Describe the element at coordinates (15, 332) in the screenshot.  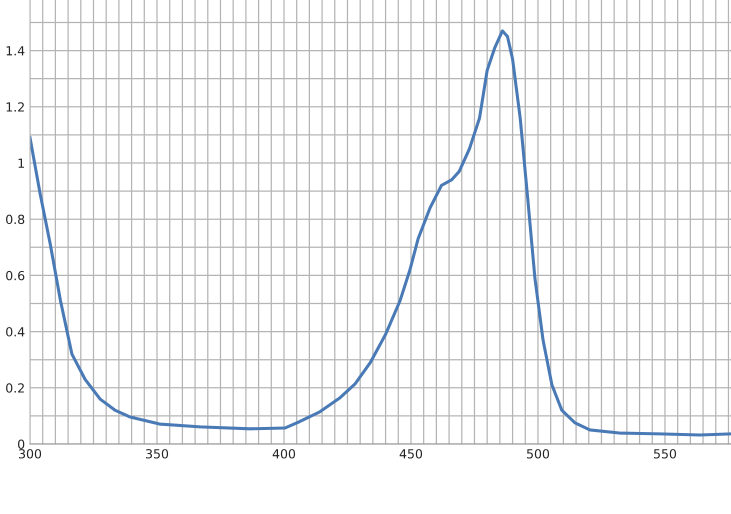
I see `y-tick-label: 0.4` at that location.